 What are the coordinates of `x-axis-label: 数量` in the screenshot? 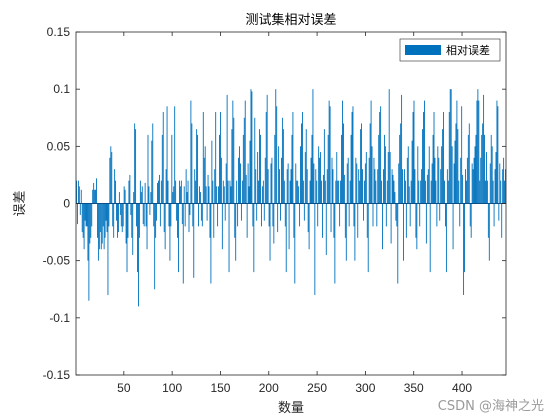 It's located at (291, 408).